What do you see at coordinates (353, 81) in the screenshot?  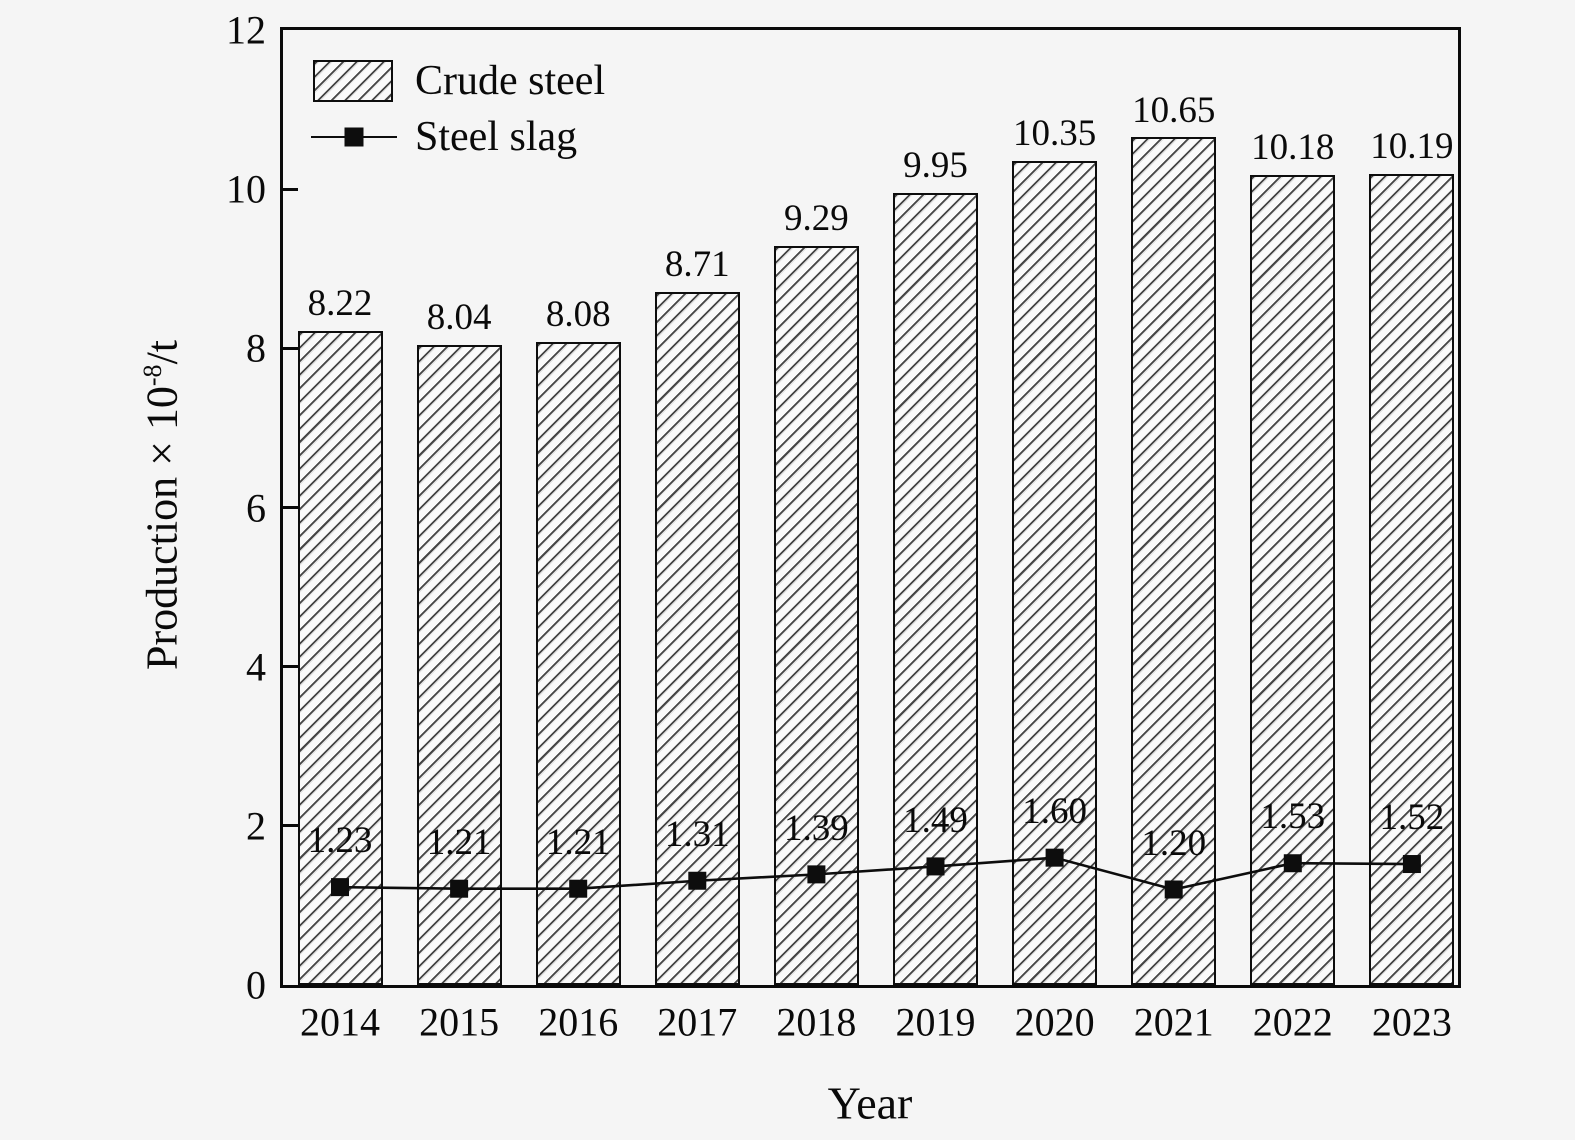 I see `crude-steel-swatch-icon` at bounding box center [353, 81].